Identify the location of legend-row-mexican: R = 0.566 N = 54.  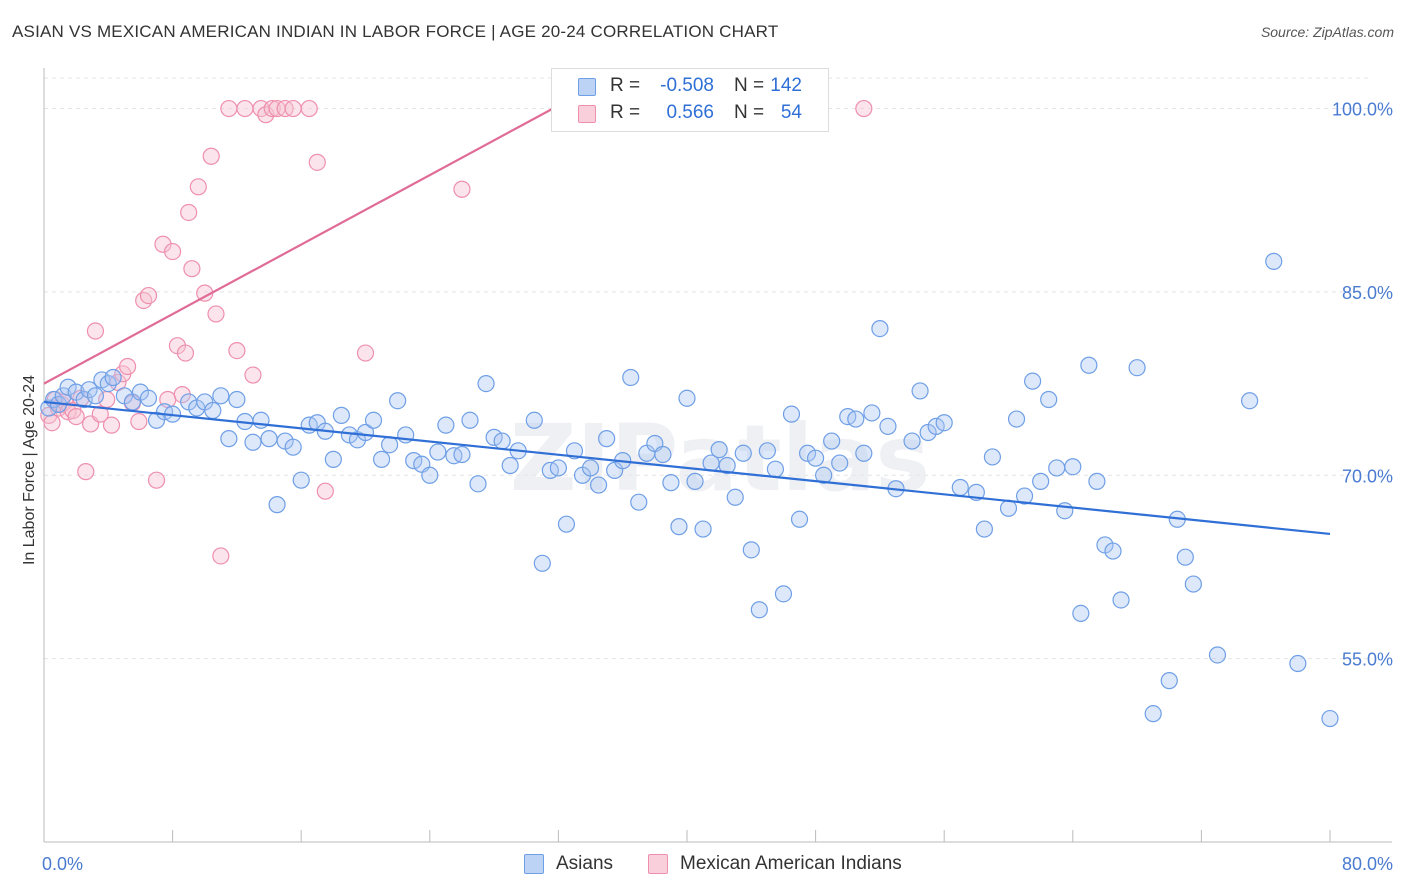
(690, 114).